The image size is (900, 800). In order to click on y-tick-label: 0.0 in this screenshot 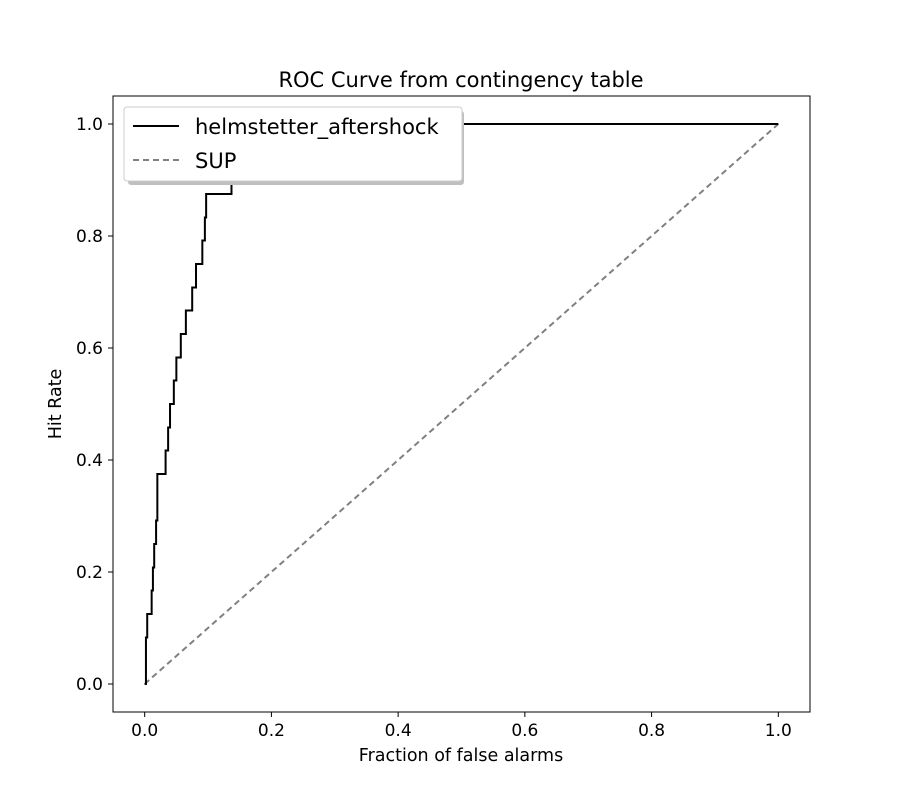, I will do `click(89, 685)`.